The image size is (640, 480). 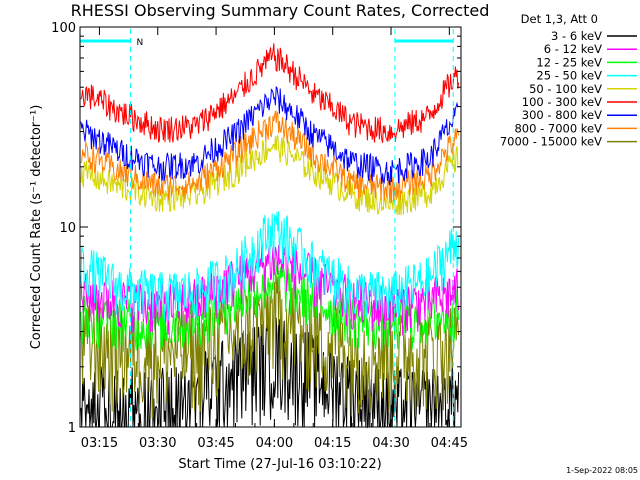 I want to click on legend-title: Det 1,3, Att 0, so click(x=559, y=19).